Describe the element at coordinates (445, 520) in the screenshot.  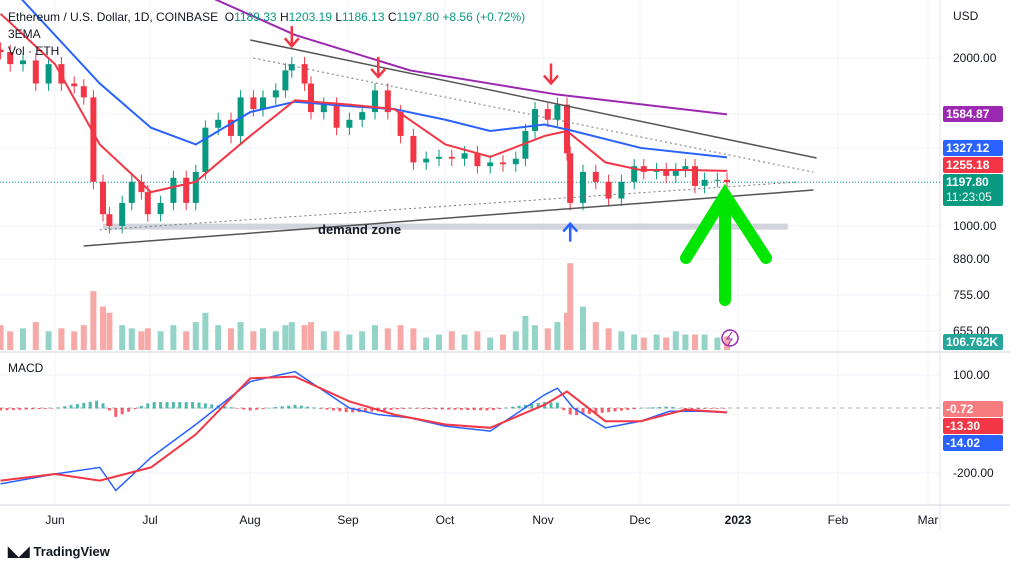
I see `time-tick: Oct` at that location.